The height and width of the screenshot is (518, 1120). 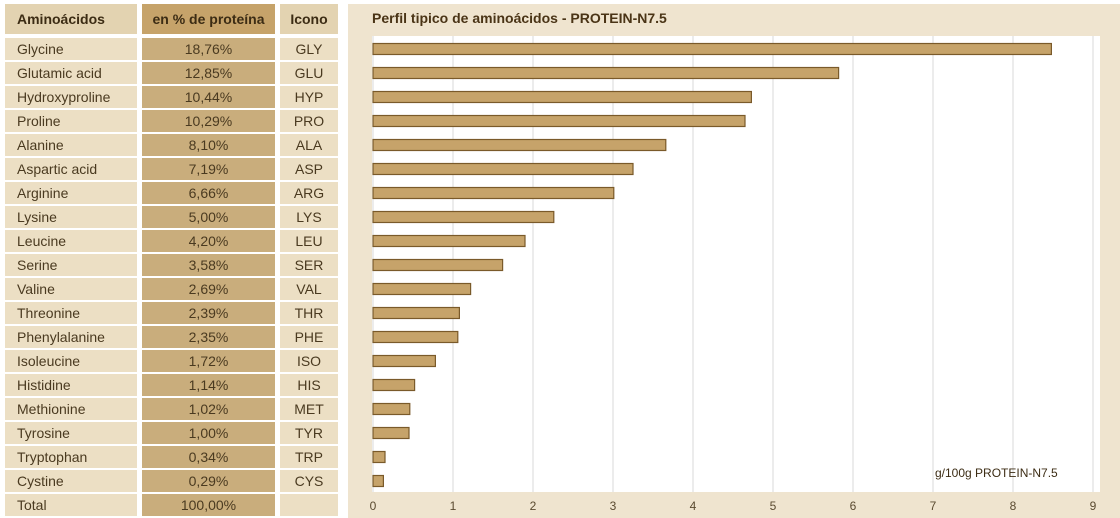 I want to click on row-name: Tyrosine, so click(x=71, y=433).